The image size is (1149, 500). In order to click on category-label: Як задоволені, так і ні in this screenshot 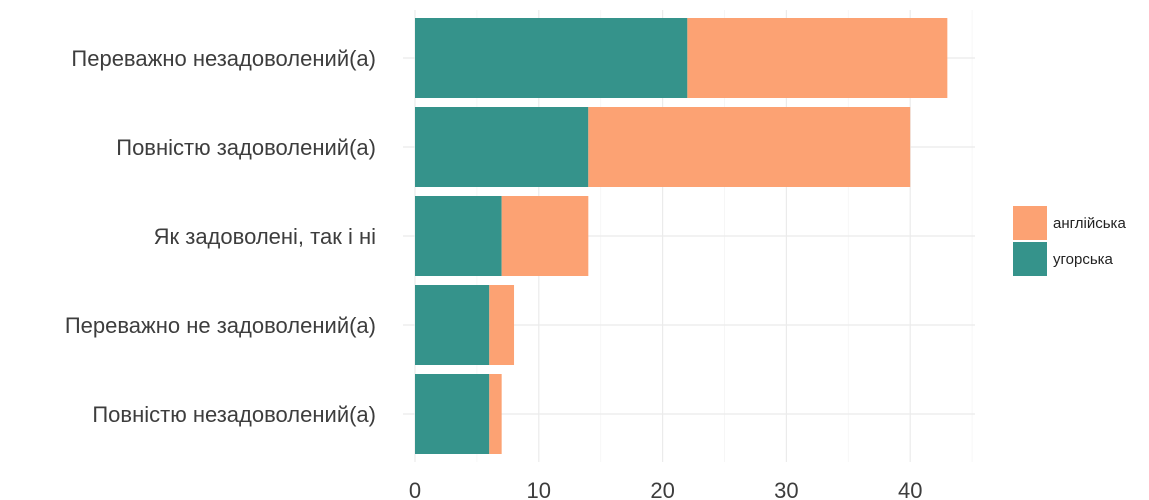, I will do `click(265, 236)`.